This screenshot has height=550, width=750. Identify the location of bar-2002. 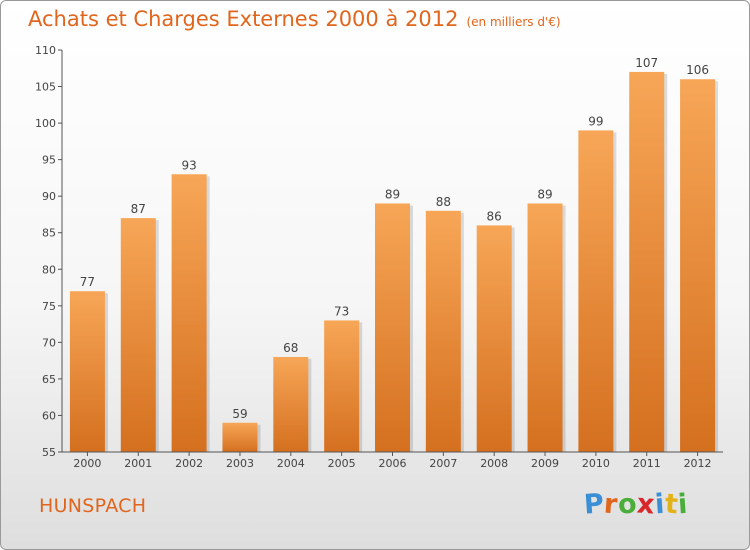
(189, 313).